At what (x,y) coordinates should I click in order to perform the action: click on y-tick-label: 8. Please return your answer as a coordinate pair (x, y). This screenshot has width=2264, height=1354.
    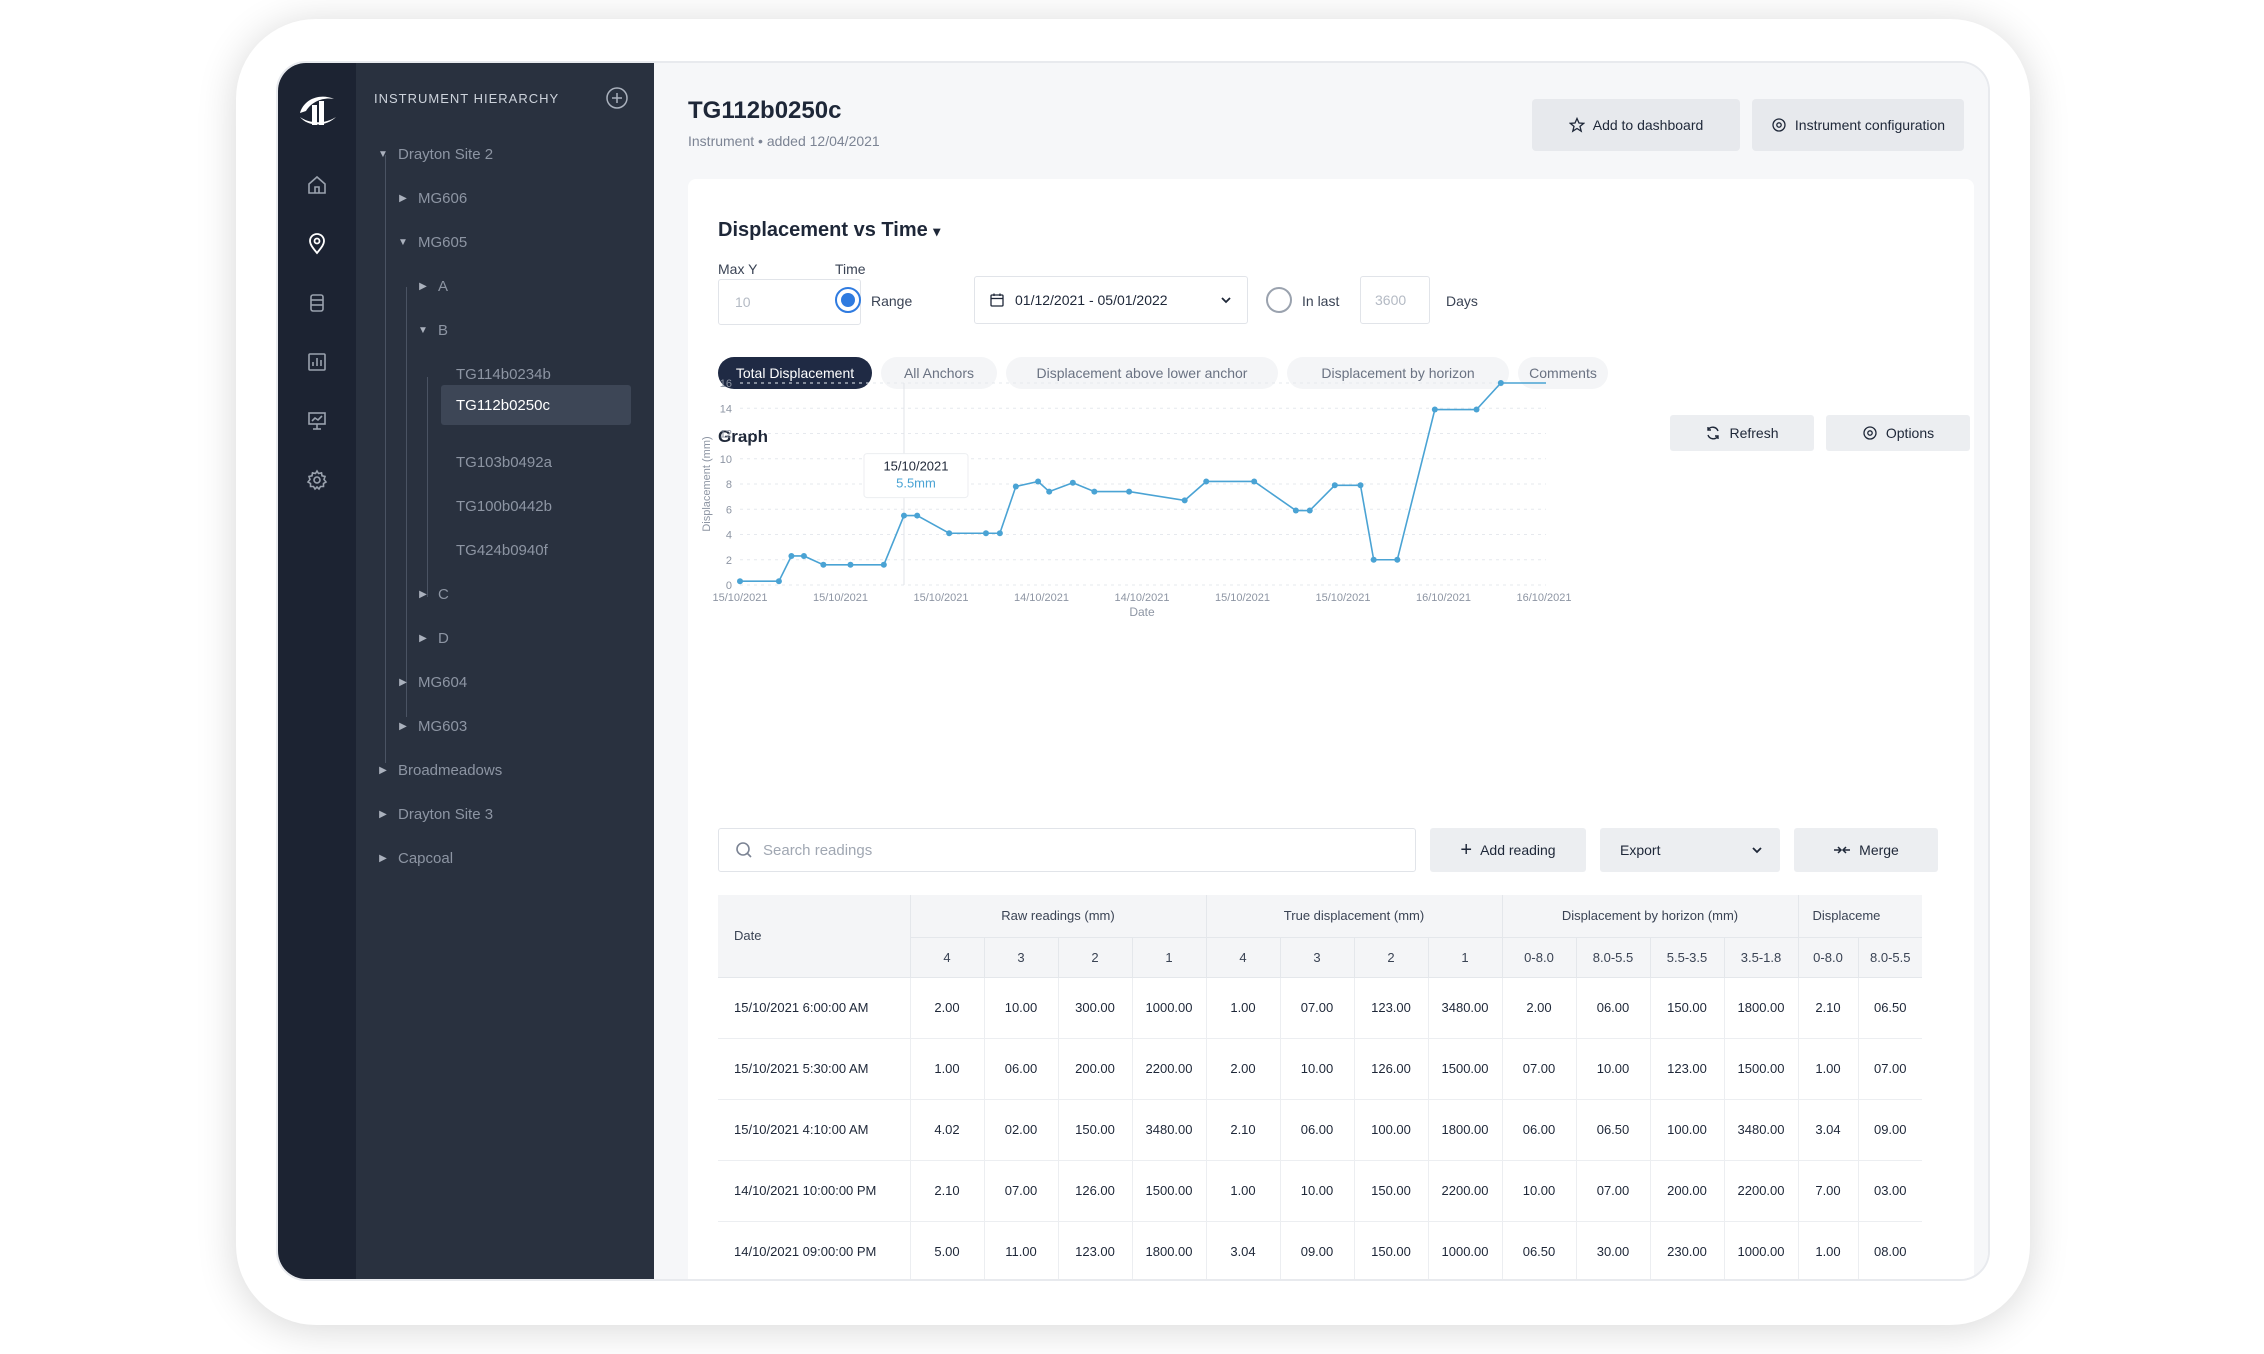
    Looking at the image, I should click on (729, 485).